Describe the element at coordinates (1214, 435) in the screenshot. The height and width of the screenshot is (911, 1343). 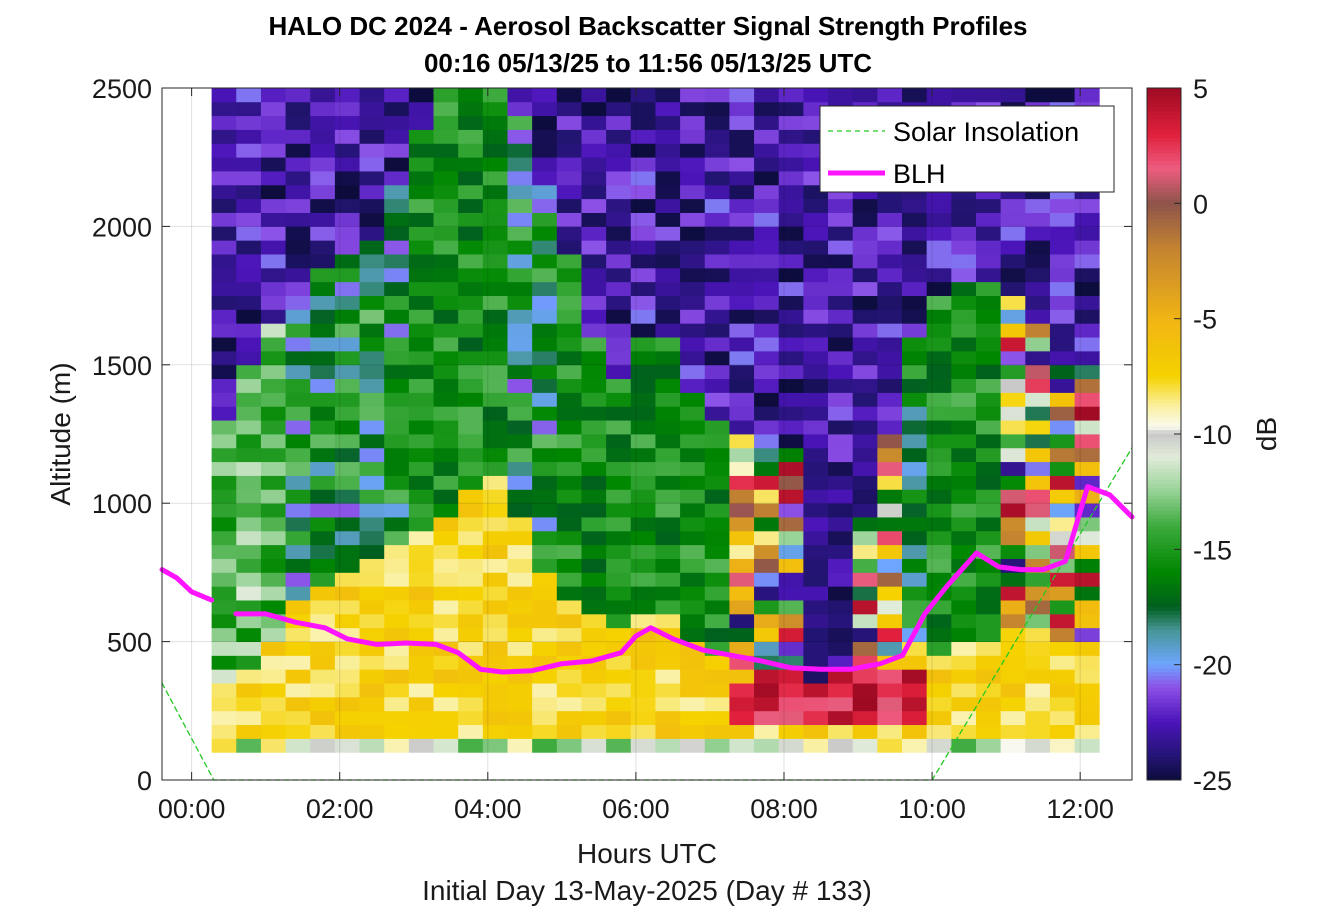
I see `colorbar: 50-5-10-15-20-25 dB` at that location.